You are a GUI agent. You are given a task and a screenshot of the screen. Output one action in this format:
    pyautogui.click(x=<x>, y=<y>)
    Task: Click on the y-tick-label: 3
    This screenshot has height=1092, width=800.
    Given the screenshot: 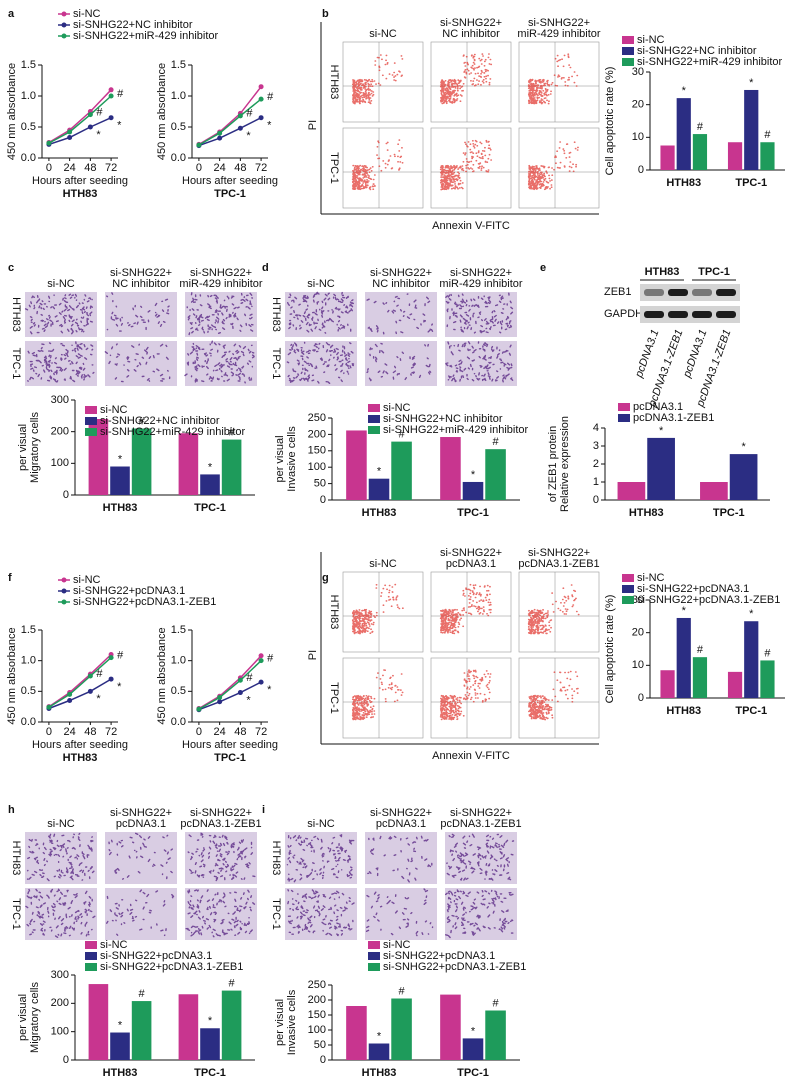 What is the action you would take?
    pyautogui.click(x=596, y=446)
    